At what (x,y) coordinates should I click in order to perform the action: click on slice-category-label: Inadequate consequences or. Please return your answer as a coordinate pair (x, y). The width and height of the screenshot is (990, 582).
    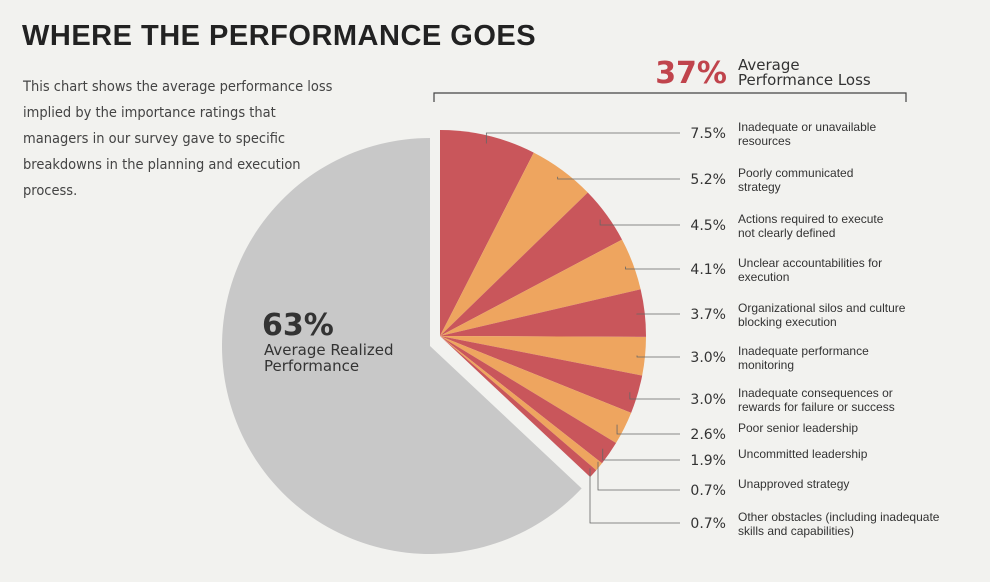
    Looking at the image, I should click on (815, 393).